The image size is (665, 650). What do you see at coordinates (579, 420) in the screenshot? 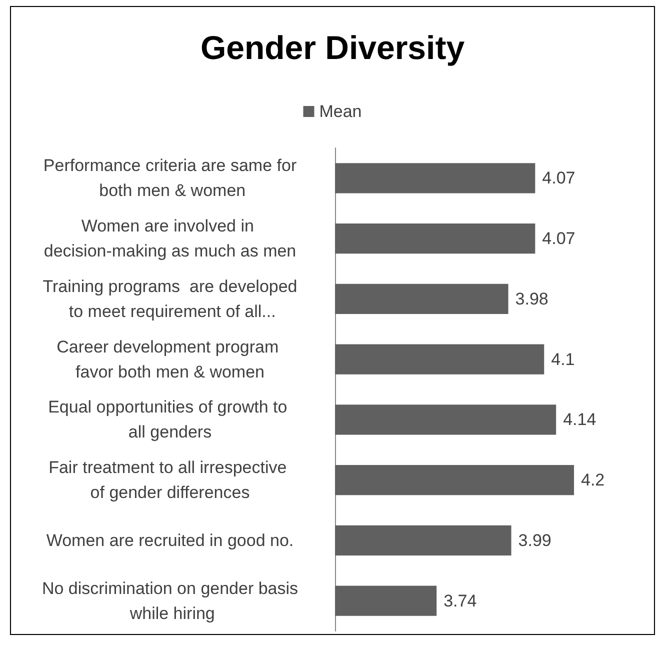
I see `data-label: 4.14` at bounding box center [579, 420].